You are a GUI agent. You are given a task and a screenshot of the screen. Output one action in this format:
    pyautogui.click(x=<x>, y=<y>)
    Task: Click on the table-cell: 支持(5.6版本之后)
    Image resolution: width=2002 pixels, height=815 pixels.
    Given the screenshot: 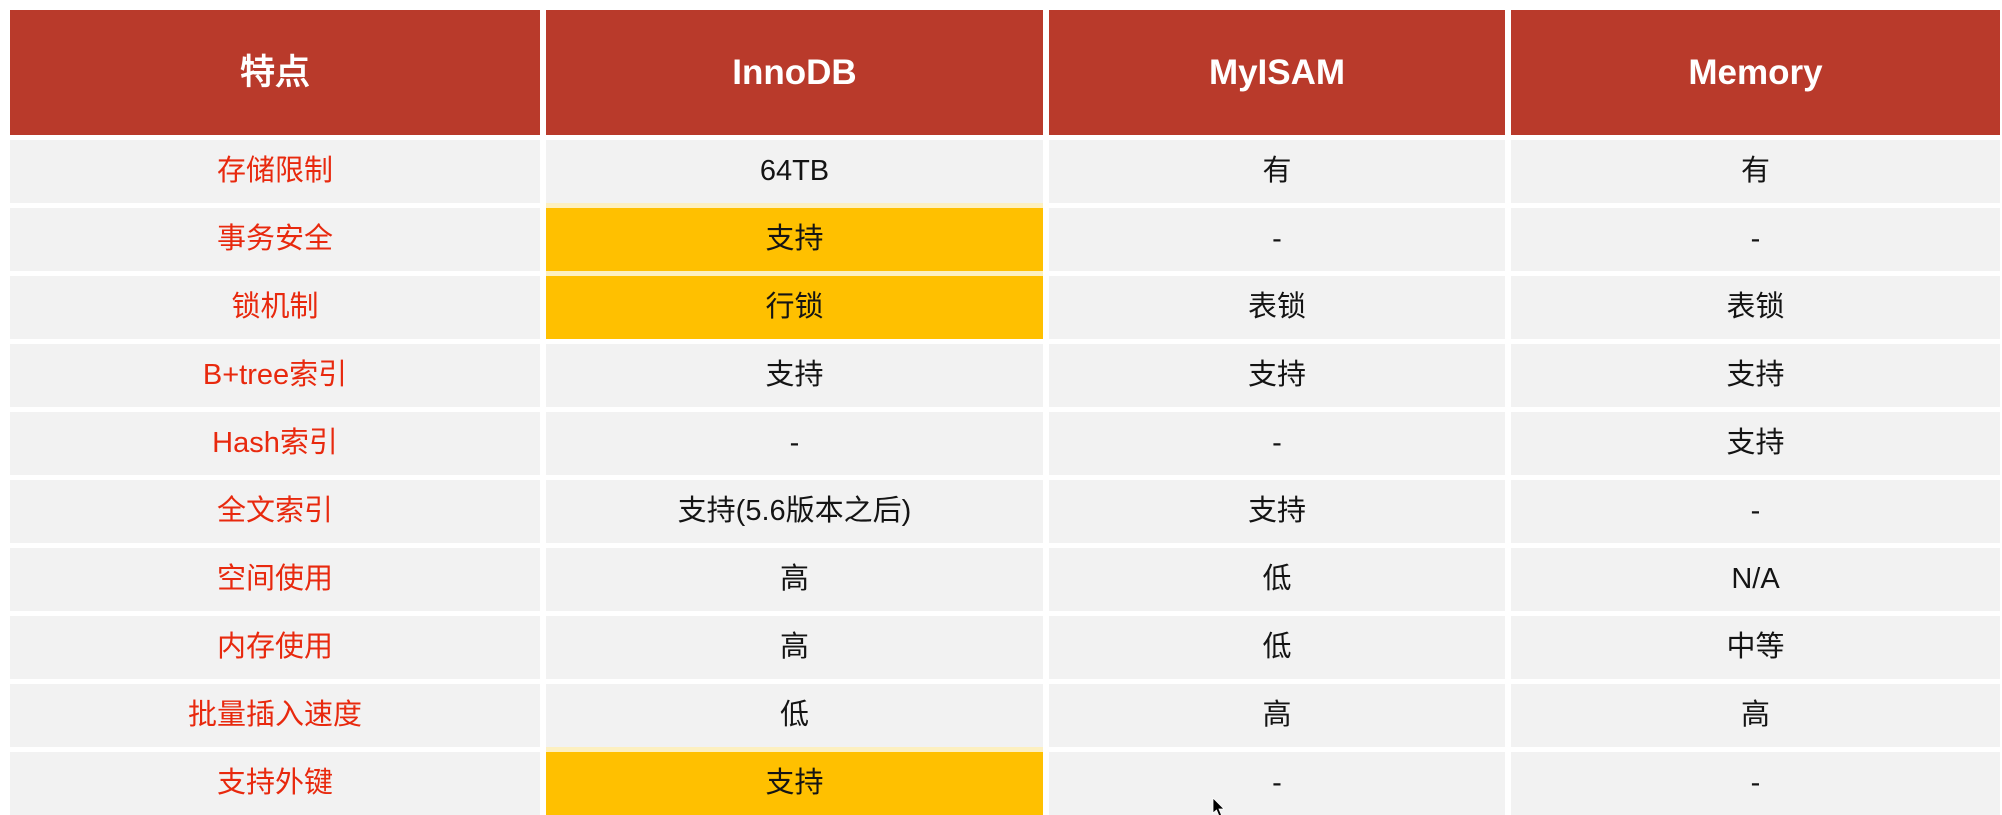 What is the action you would take?
    pyautogui.click(x=794, y=511)
    